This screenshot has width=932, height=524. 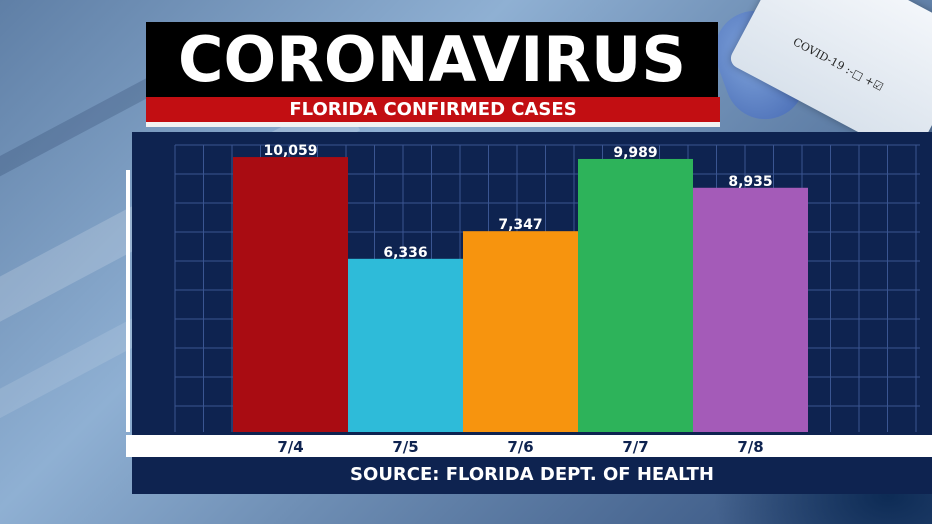 I want to click on page-title: CORONAVIRUS, so click(x=432, y=59).